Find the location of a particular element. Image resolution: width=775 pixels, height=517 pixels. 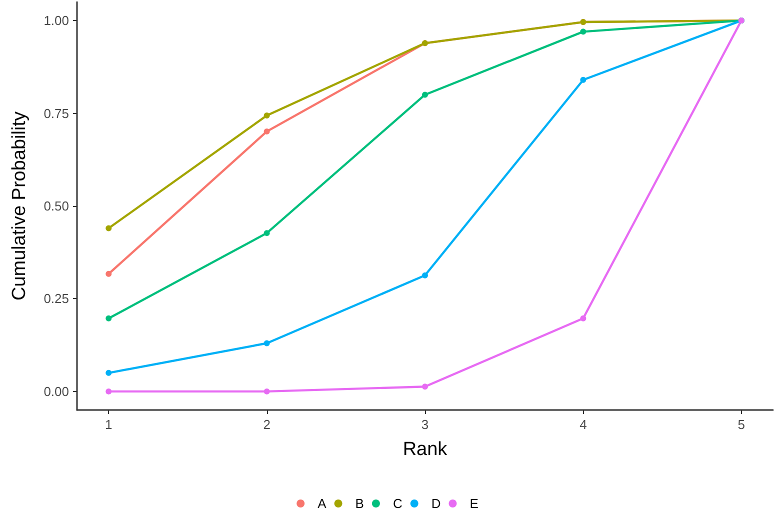

legend-label: E is located at coordinates (474, 503).